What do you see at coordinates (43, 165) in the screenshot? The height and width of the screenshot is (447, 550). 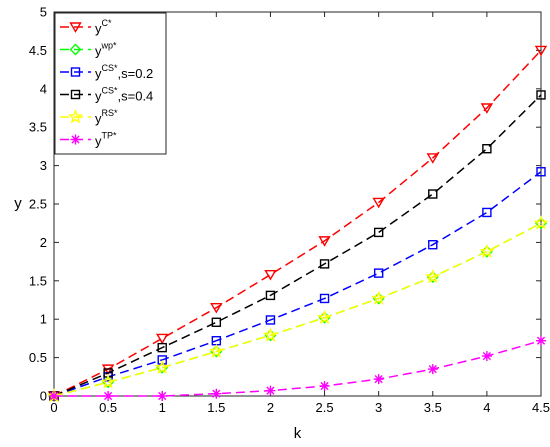 I see `y-tick-label: 3` at bounding box center [43, 165].